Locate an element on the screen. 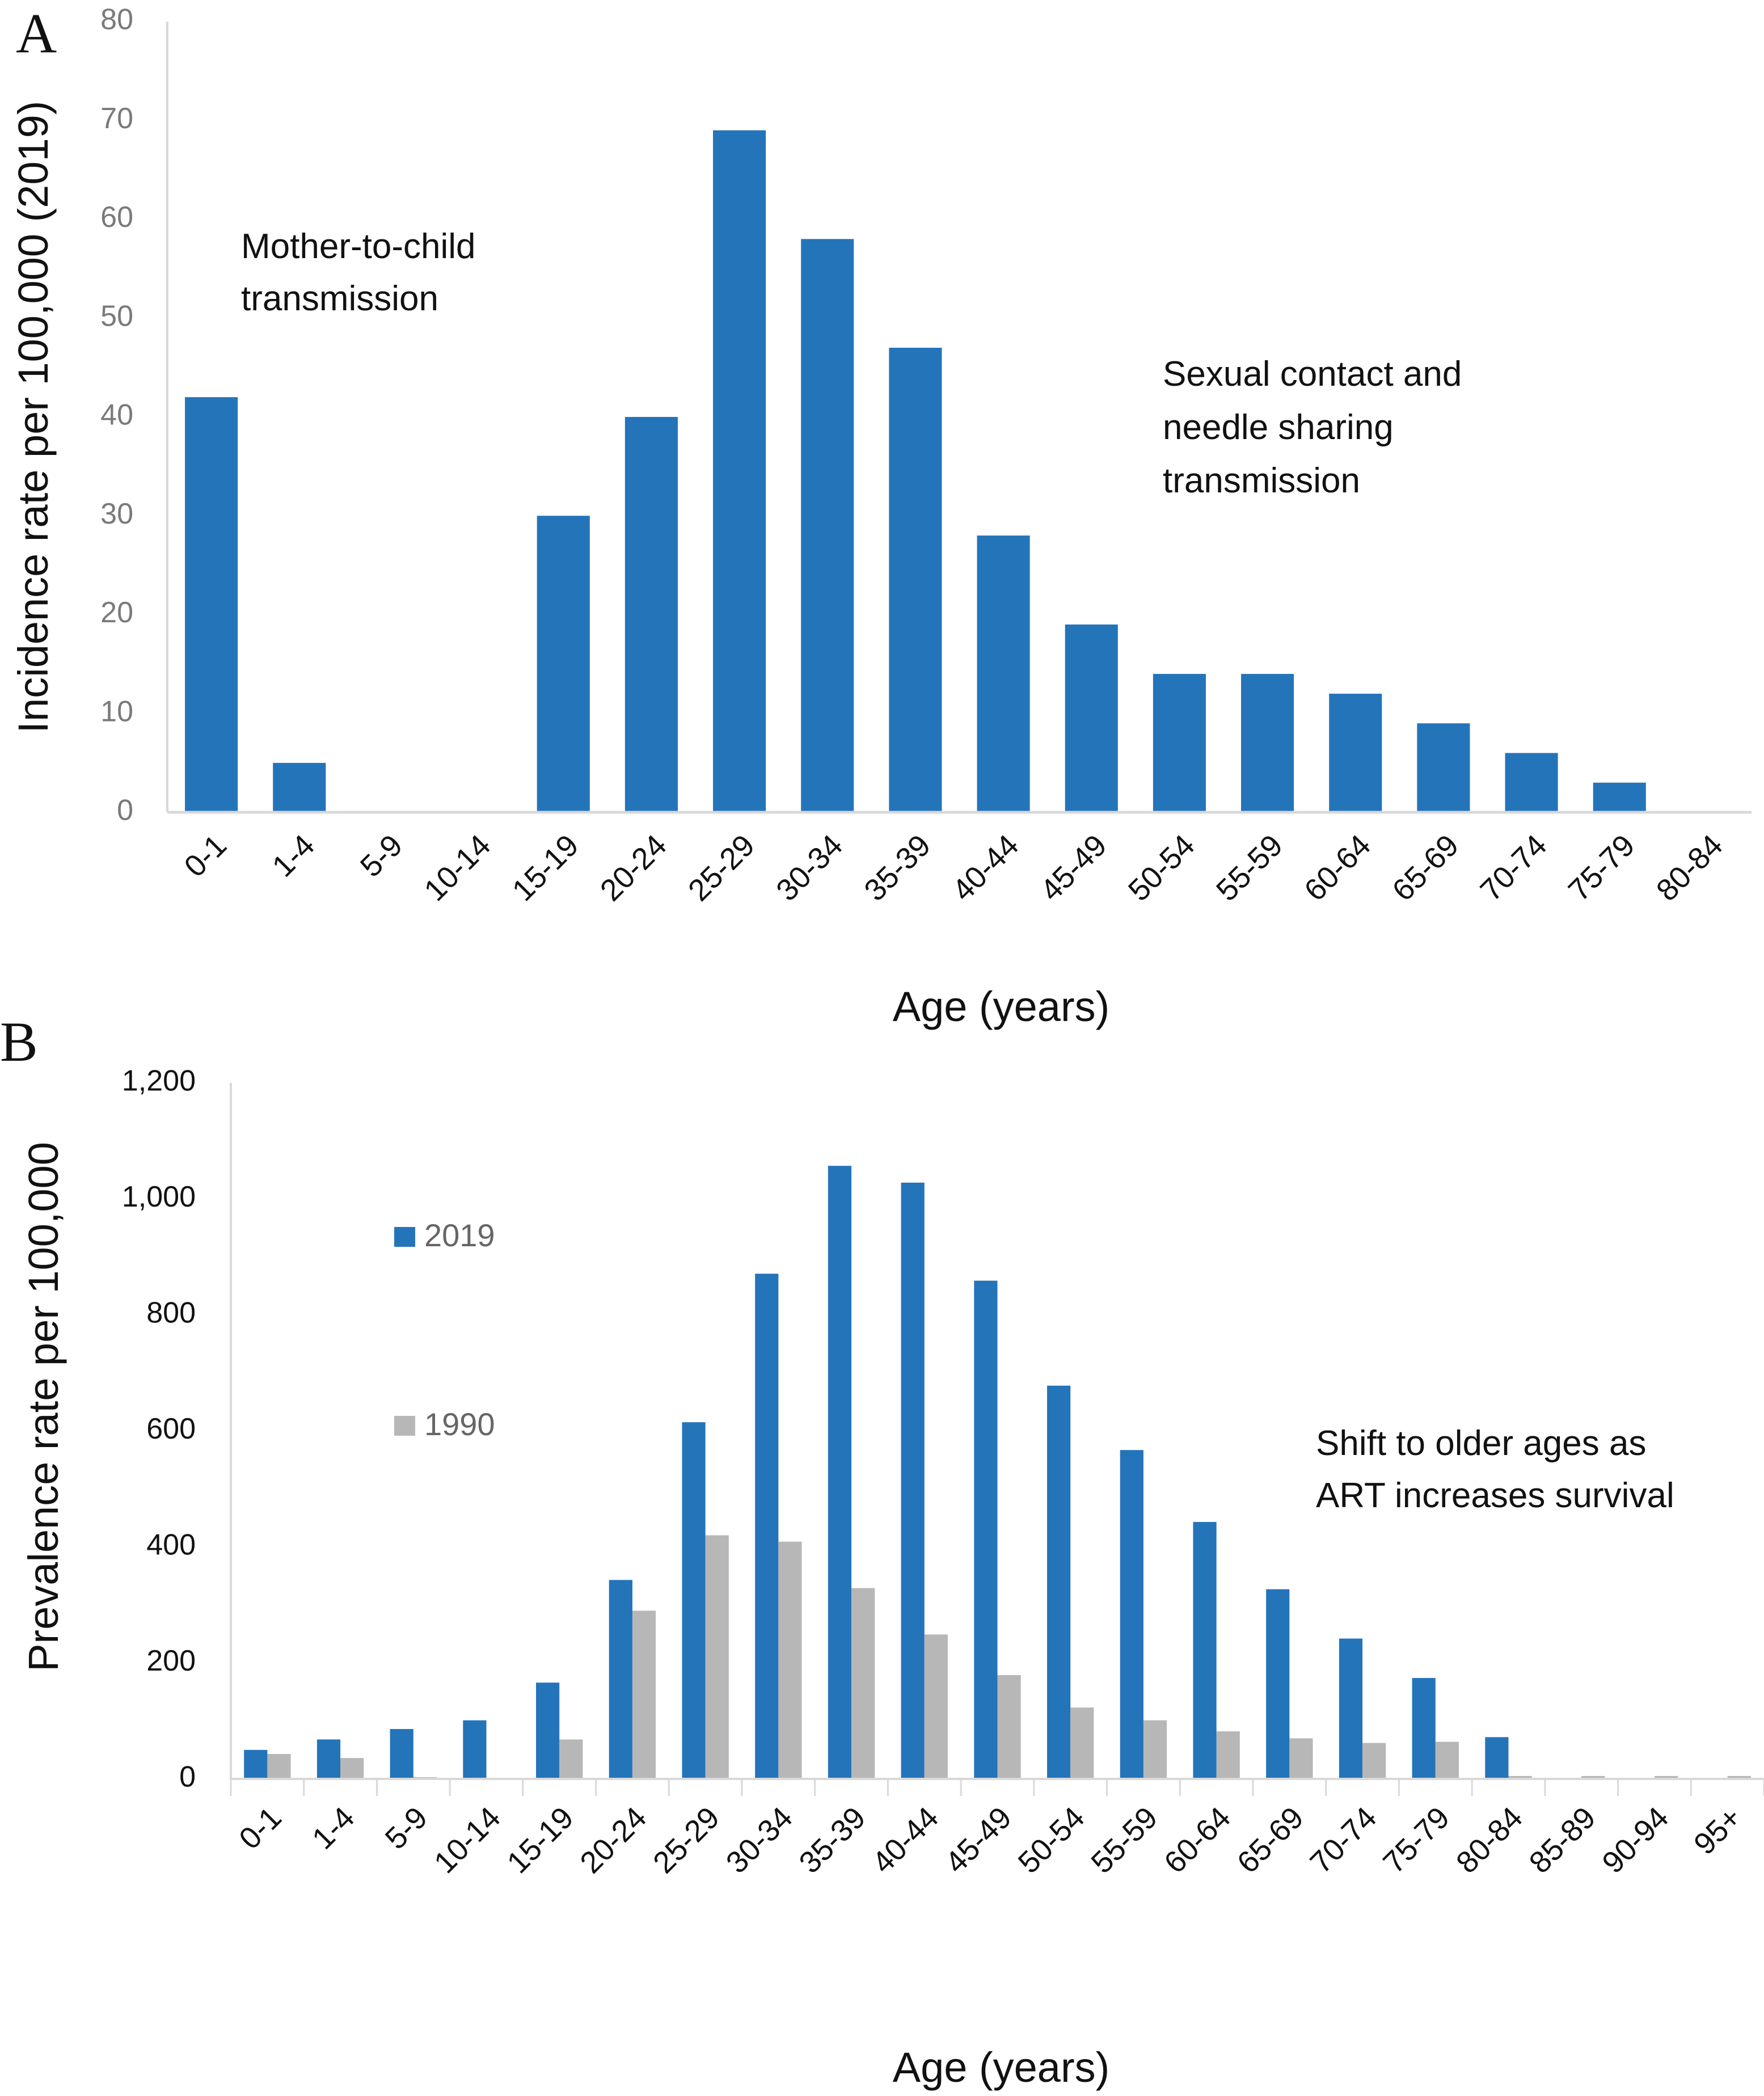 The width and height of the screenshot is (1764, 2096). panel-a-annotation-mother-to-child: Mother-to-child transmission is located at coordinates (363, 272).